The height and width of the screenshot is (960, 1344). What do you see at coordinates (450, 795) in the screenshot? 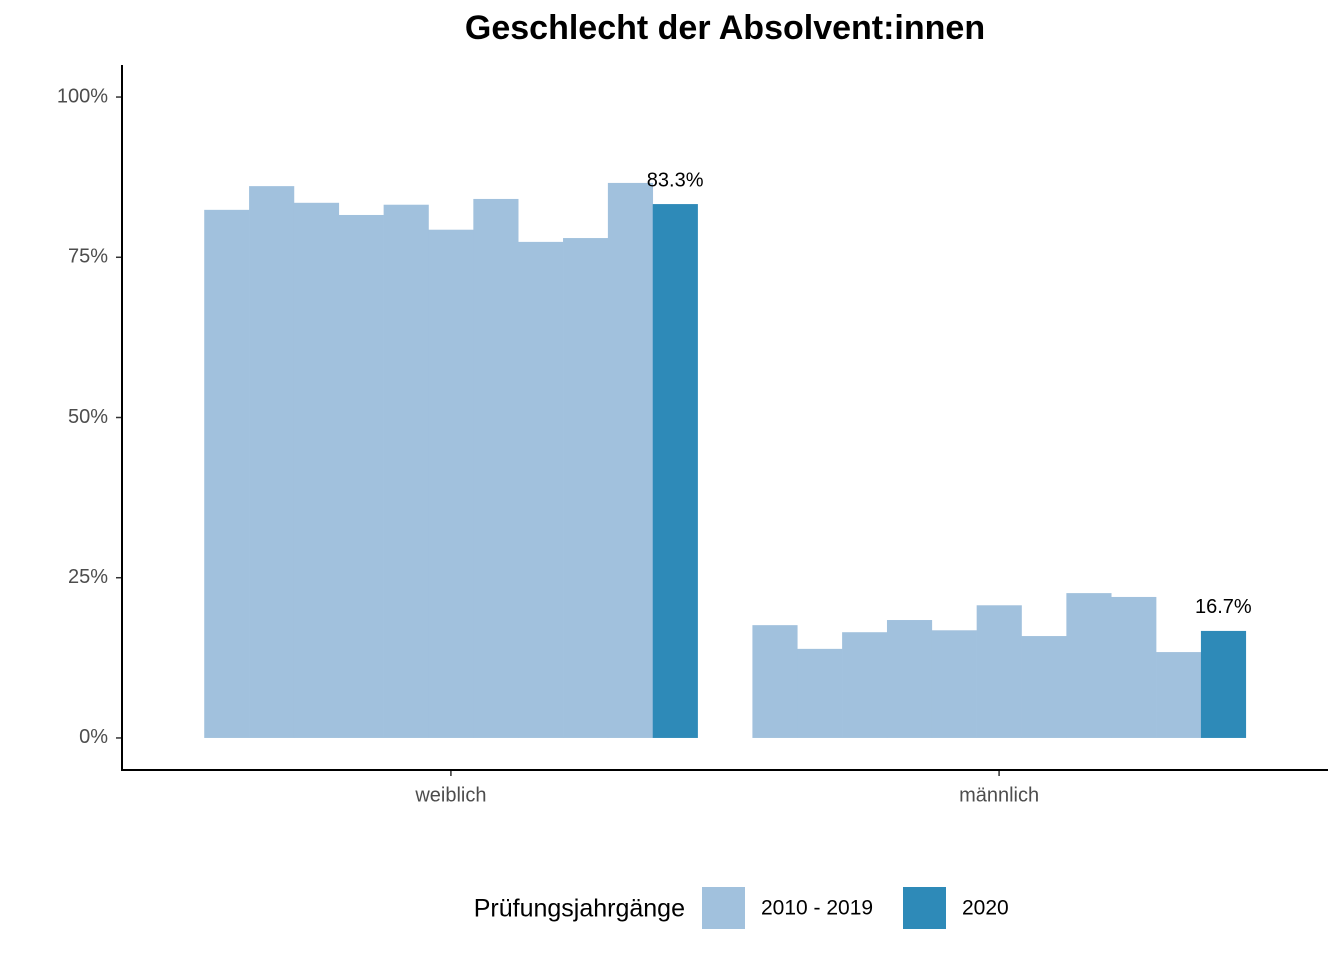
I see `x-tick-label: weiblich` at bounding box center [450, 795].